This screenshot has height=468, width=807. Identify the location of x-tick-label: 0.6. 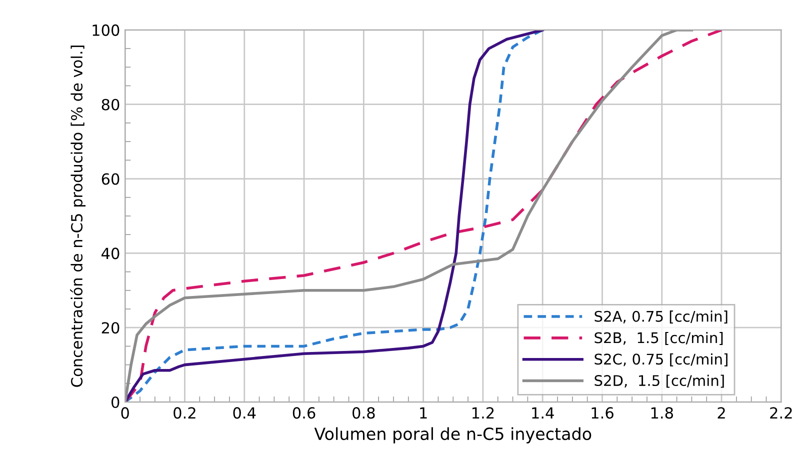
(304, 413).